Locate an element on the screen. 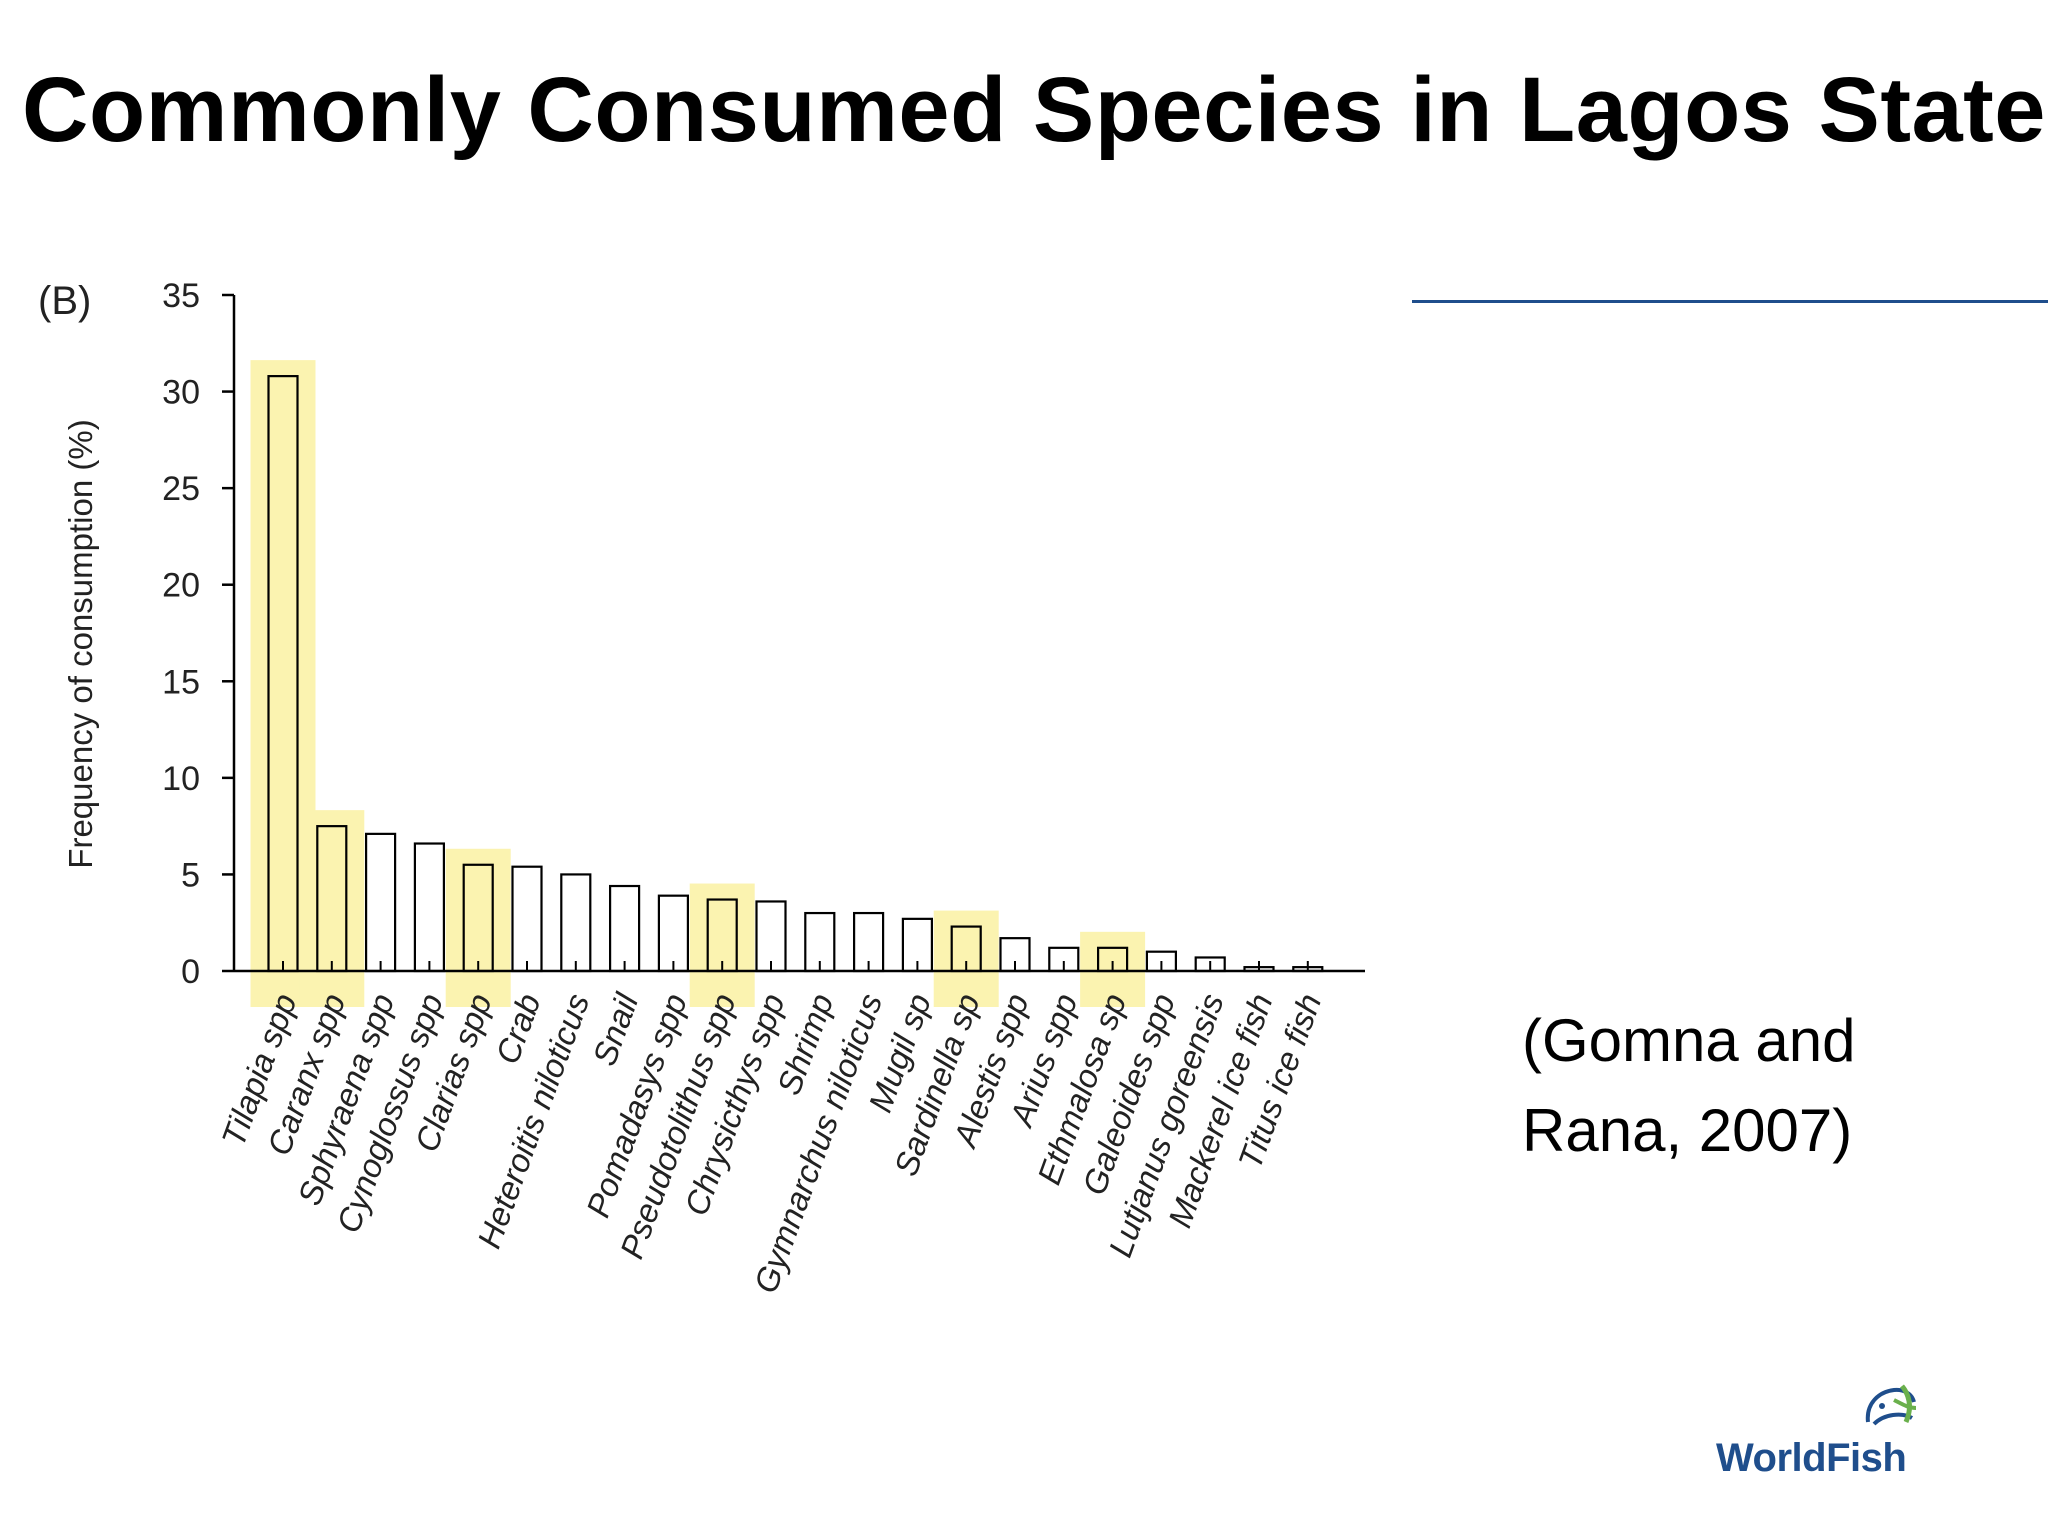  logo-text: WorldFish is located at coordinates (1811, 1458).